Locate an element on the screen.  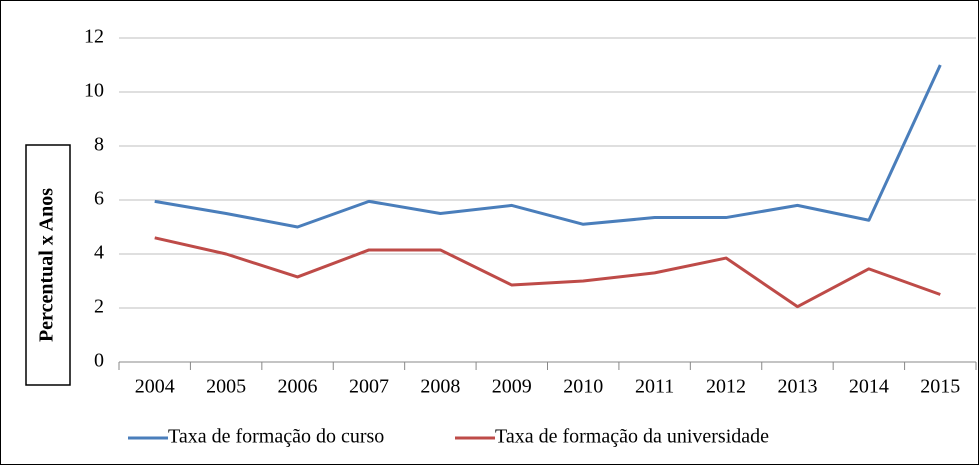
y-tick-label: 4 is located at coordinates (99, 253).